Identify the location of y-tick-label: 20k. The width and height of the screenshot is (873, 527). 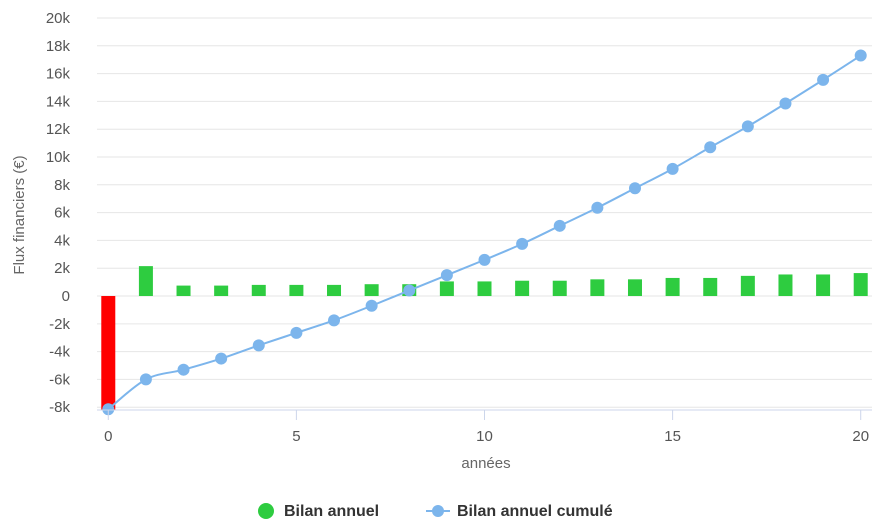
(58, 18).